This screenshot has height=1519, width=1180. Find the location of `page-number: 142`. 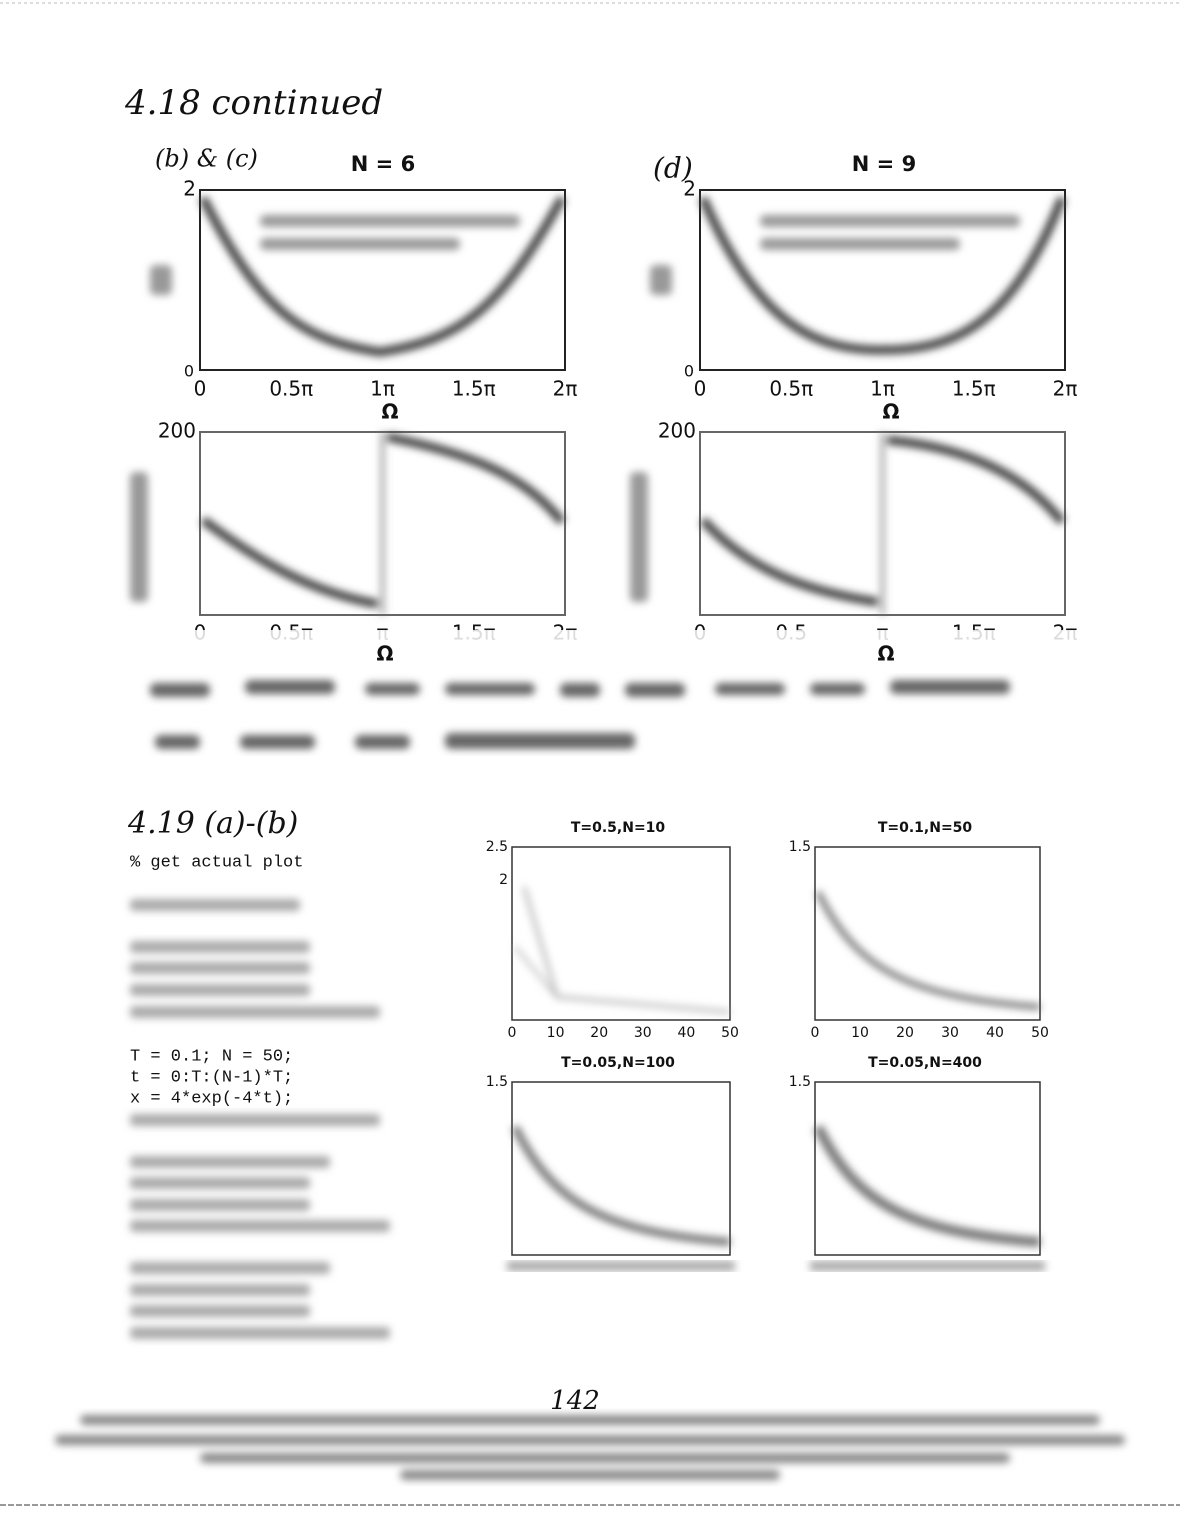

page-number: 142 is located at coordinates (575, 1401).